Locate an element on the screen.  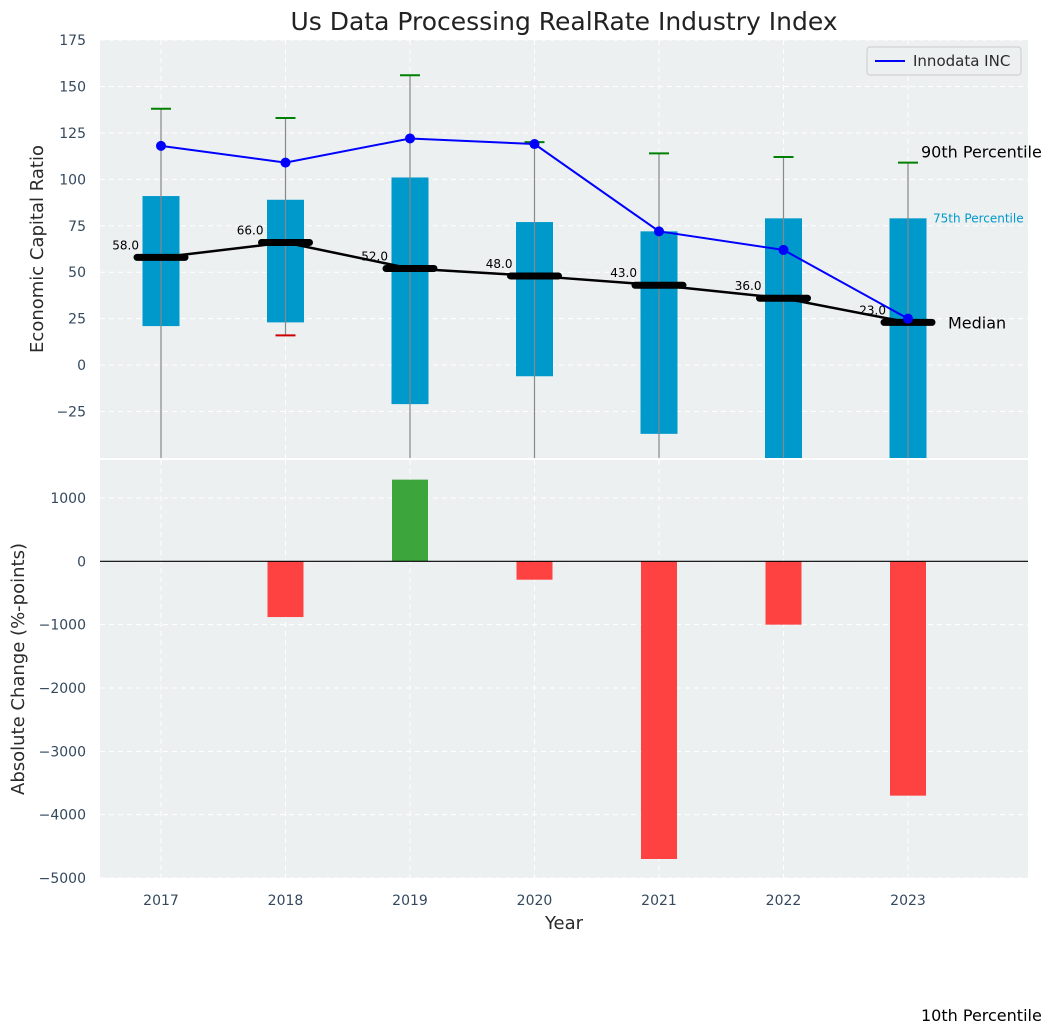
x-tick-label: 2022 is located at coordinates (784, 901).